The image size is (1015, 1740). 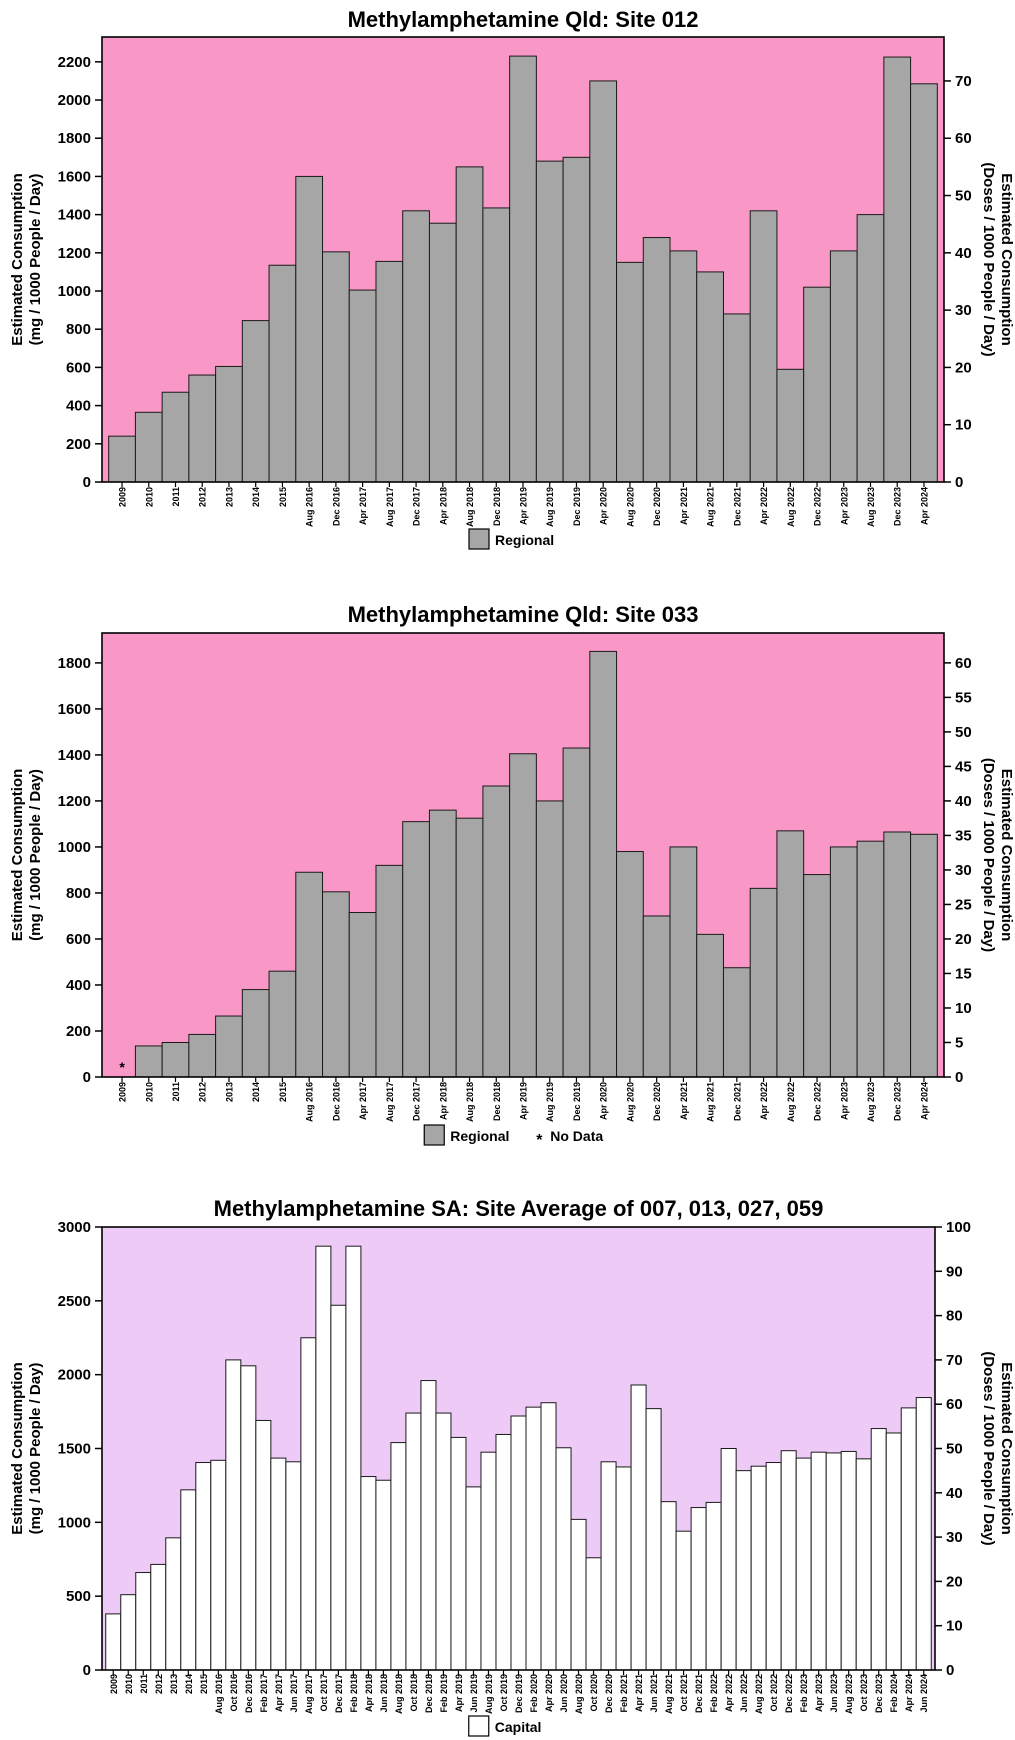 I want to click on x-tick-label: Aug 2022, so click(x=791, y=507).